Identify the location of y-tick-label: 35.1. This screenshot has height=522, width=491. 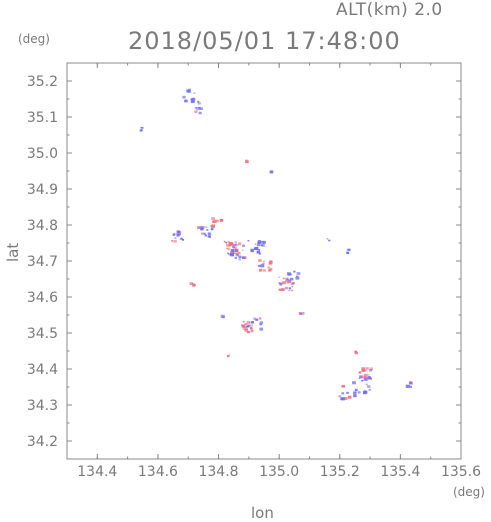
(42, 118).